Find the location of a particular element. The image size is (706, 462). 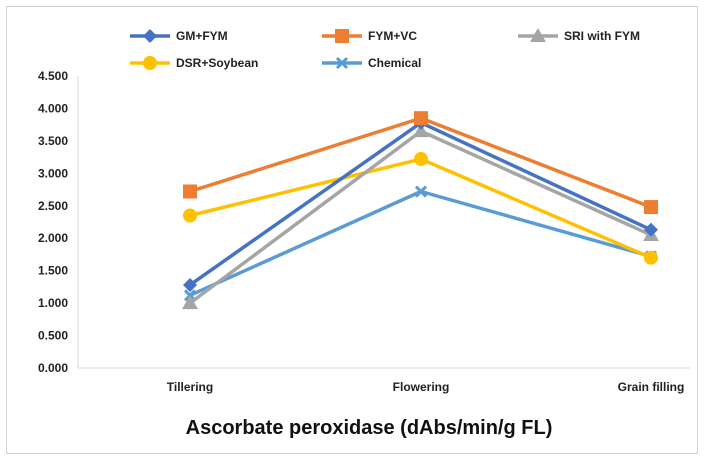

legend-item: SRI with FYM is located at coordinates (579, 35).